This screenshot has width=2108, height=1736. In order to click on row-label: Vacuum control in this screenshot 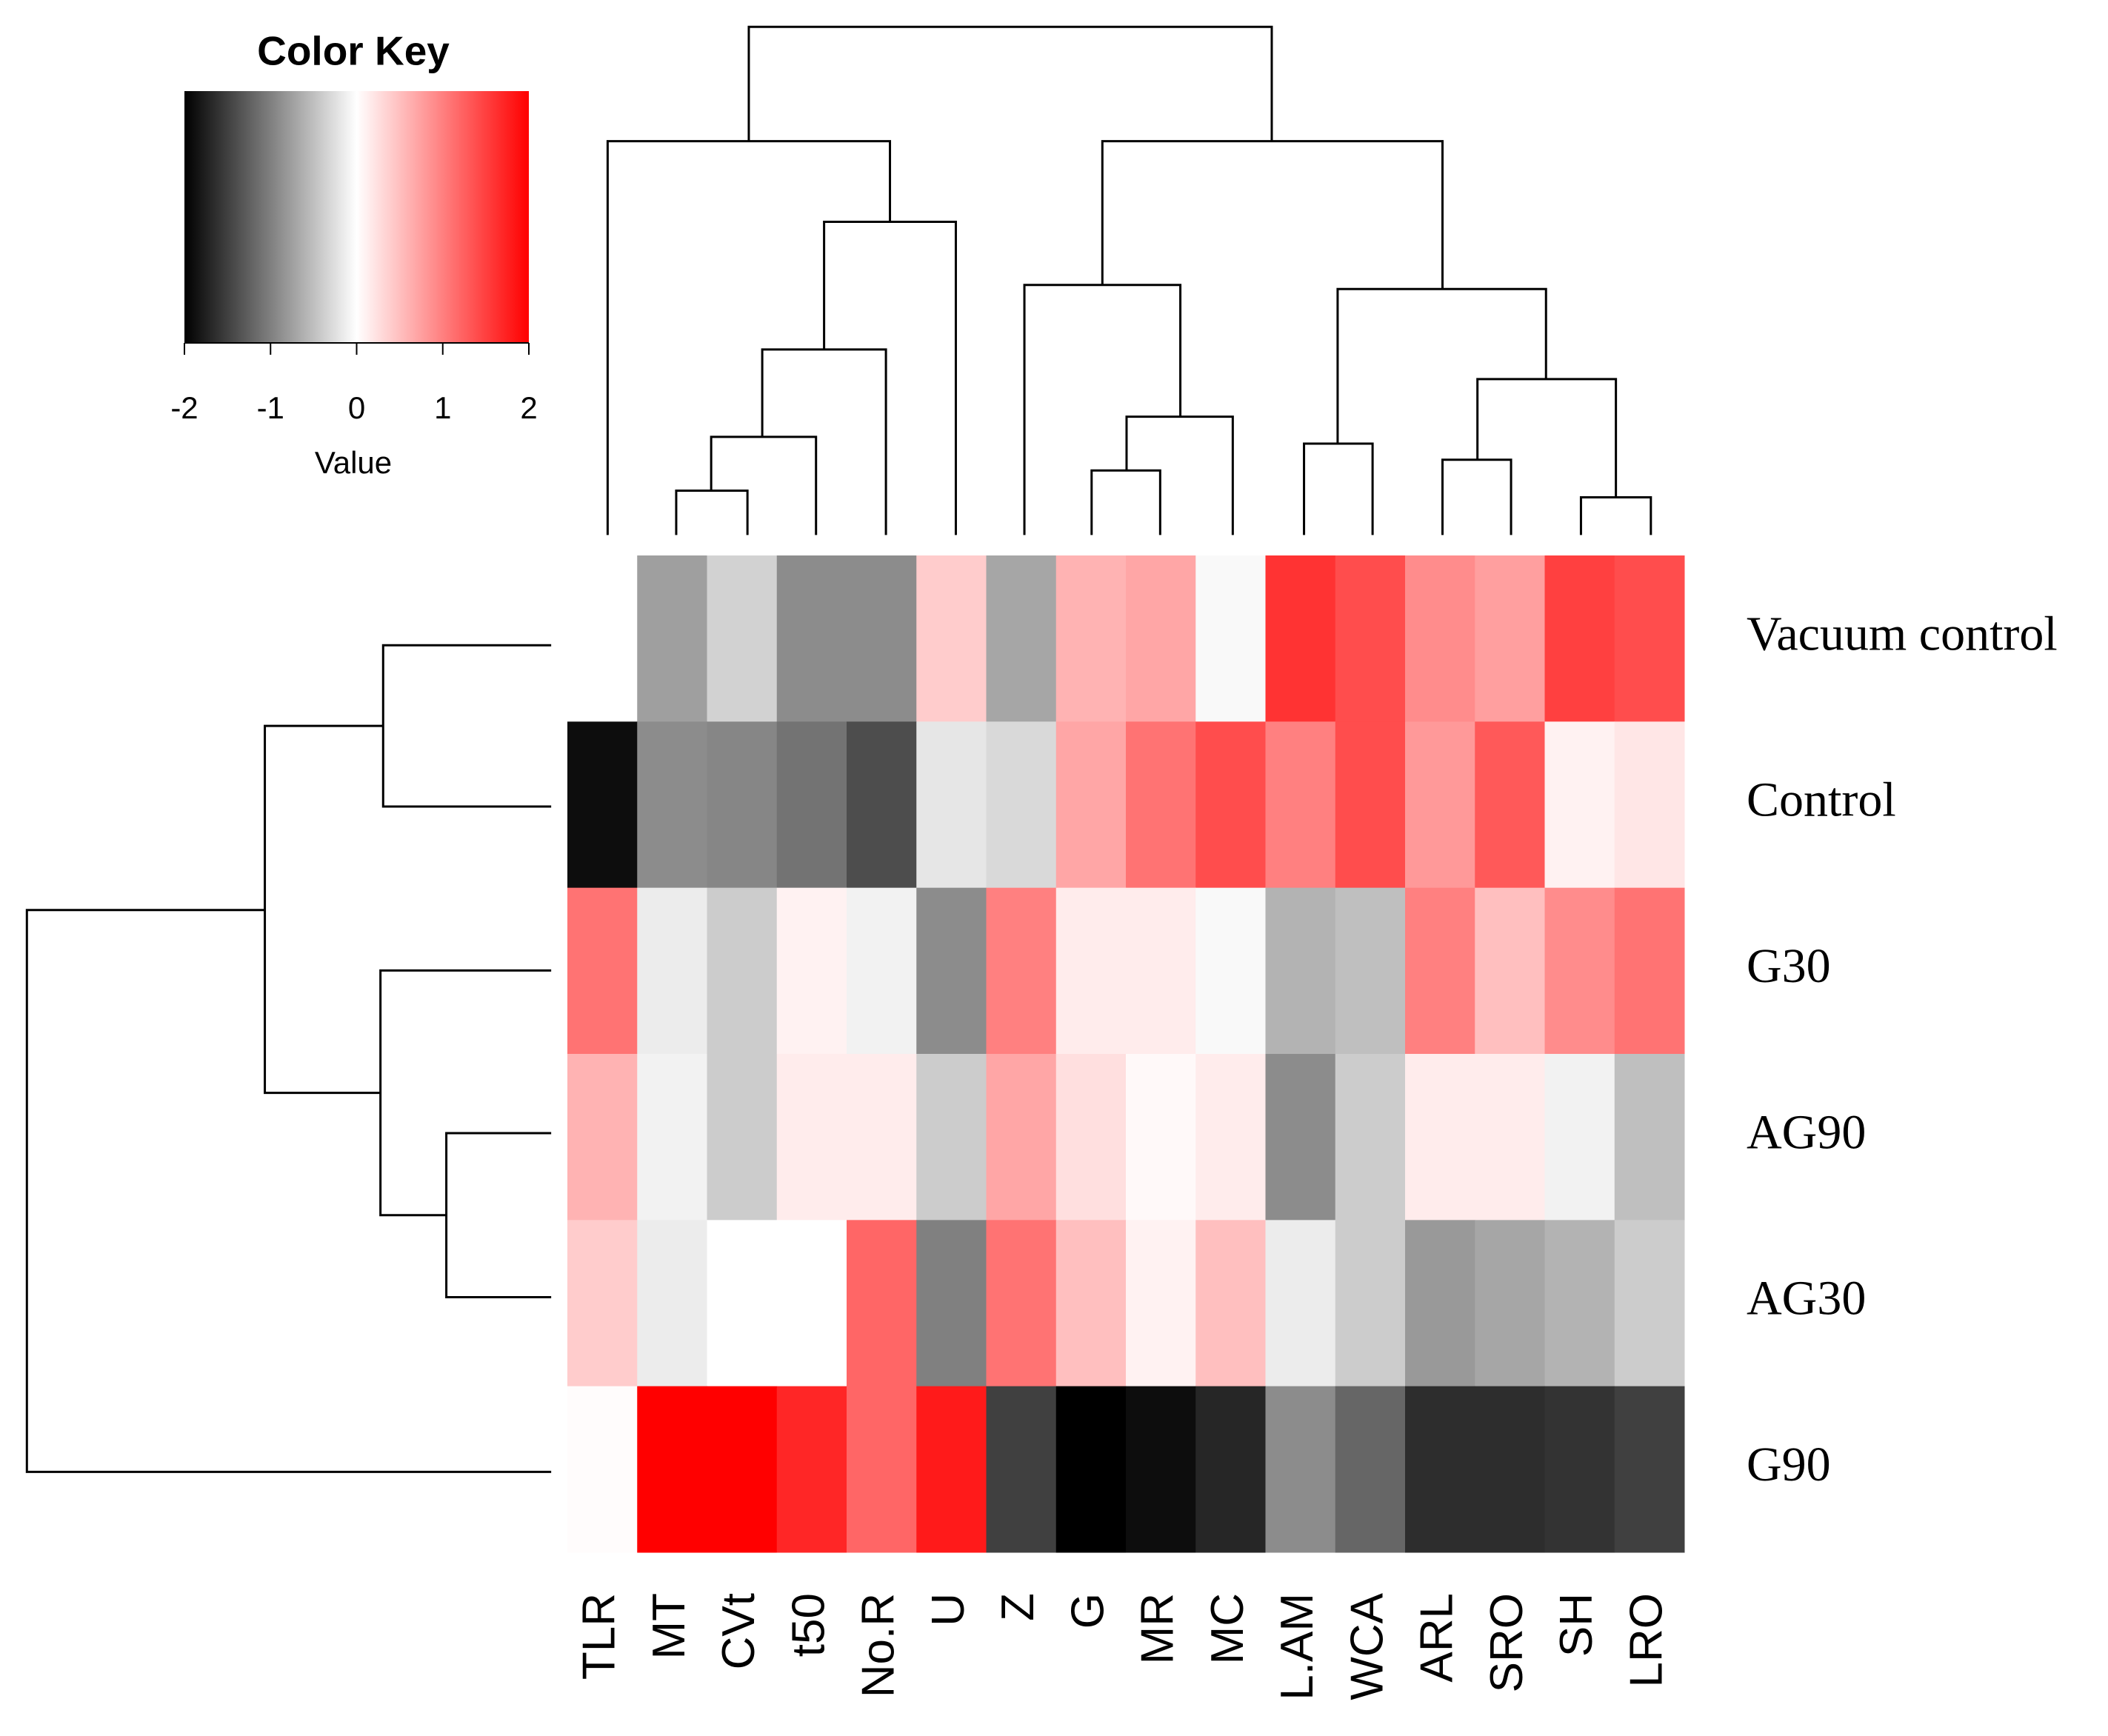, I will do `click(1903, 634)`.